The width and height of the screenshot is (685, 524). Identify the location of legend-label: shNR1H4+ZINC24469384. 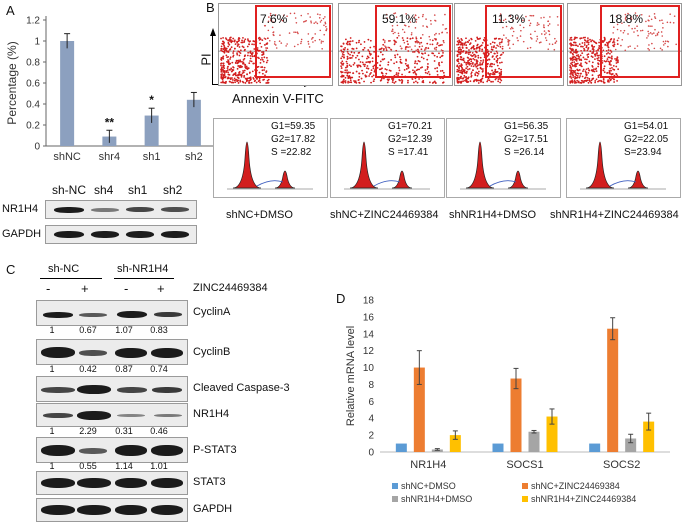
(583, 499).